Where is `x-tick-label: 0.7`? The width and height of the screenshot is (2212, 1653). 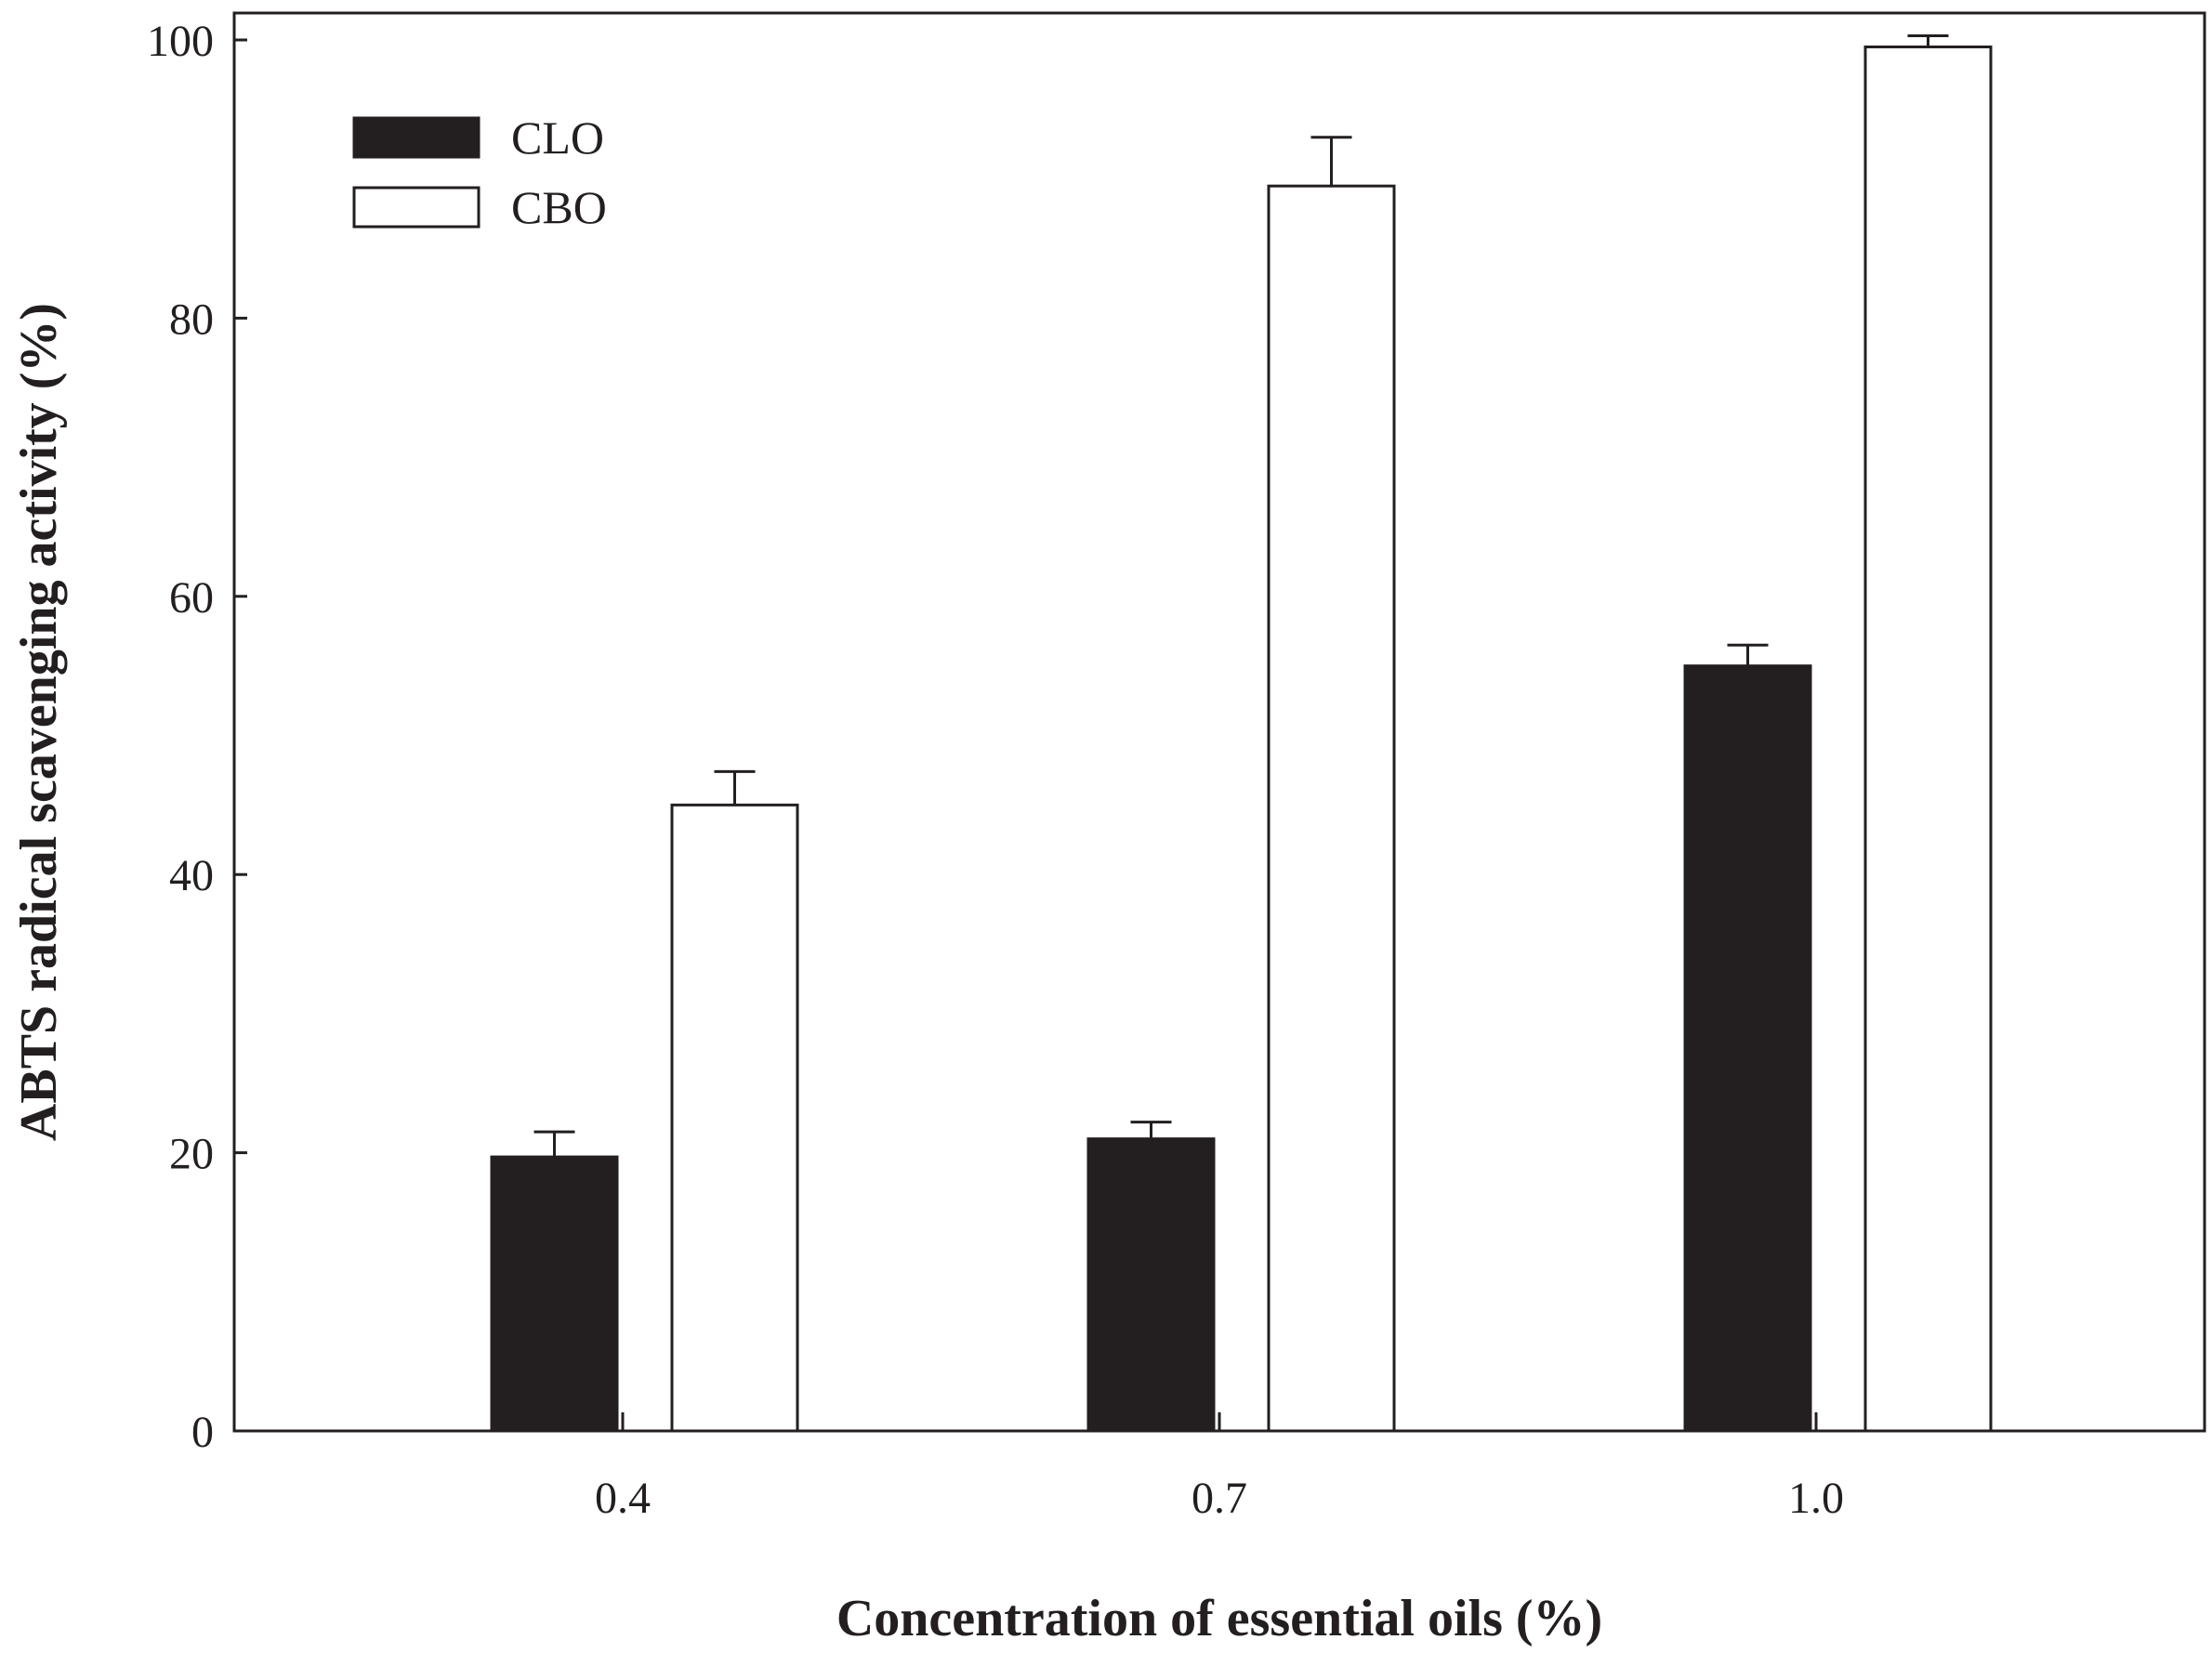
x-tick-label: 0.7 is located at coordinates (1219, 1498).